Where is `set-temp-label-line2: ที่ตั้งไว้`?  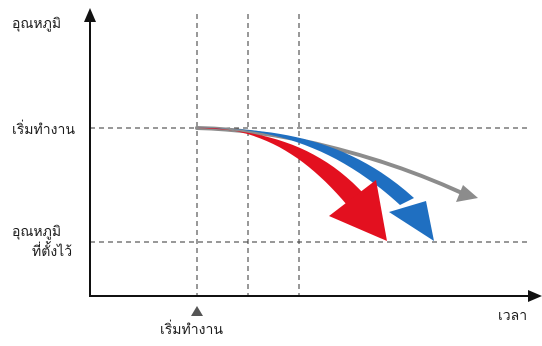 set-temp-label-line2: ที่ตั้งไว้ is located at coordinates (52, 250).